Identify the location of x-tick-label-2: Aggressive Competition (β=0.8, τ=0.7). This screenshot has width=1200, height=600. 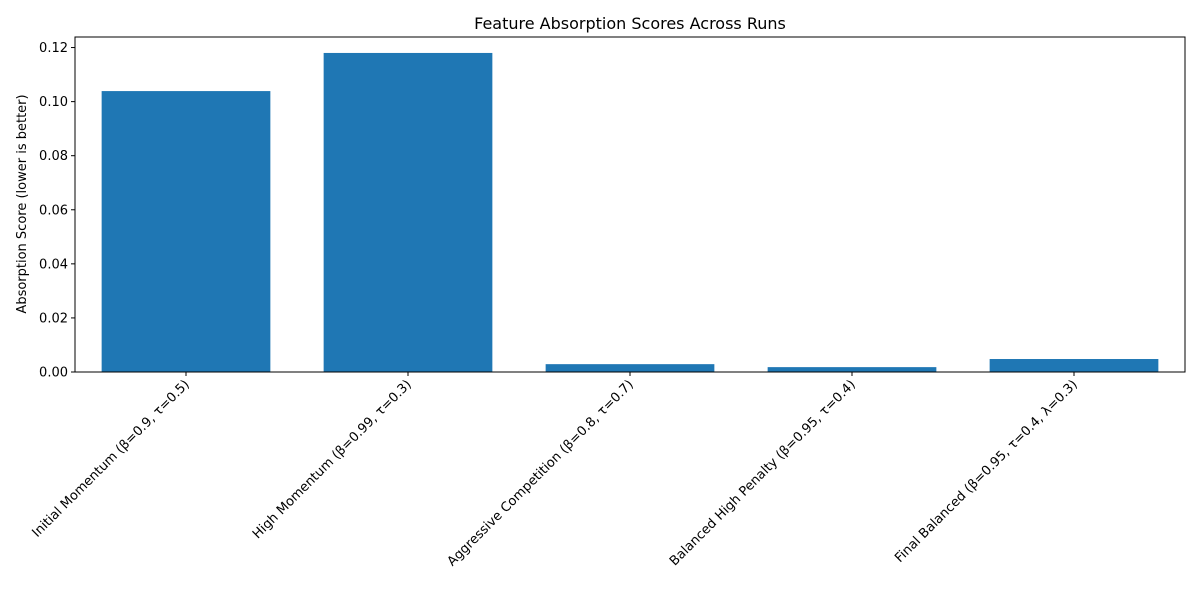
(541, 473).